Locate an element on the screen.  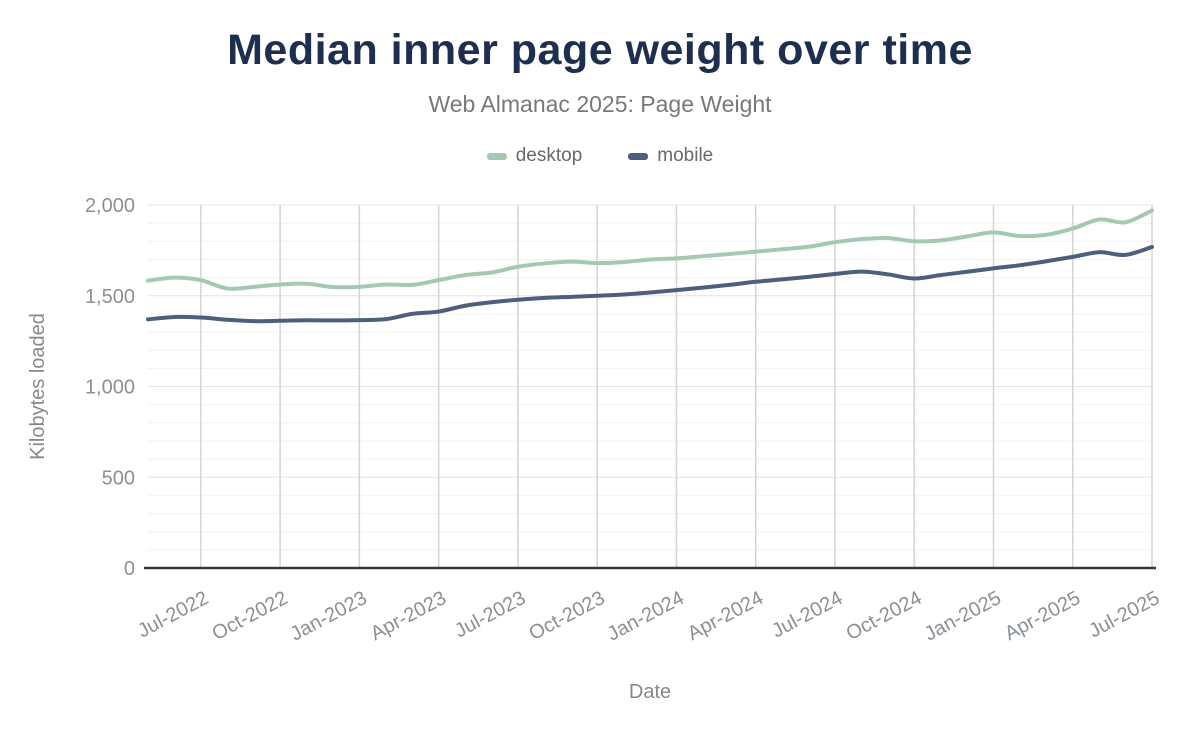
svg-text: Apr-2024 is located at coordinates (725, 616).